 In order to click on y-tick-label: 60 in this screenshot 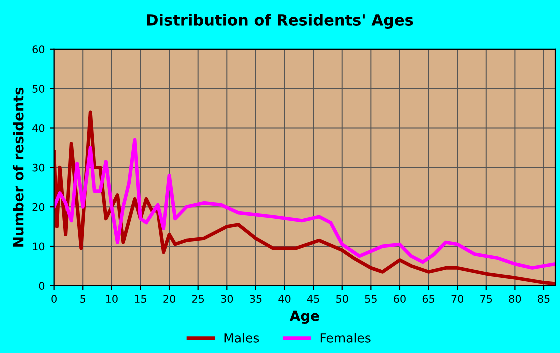, I will do `click(38, 50)`.